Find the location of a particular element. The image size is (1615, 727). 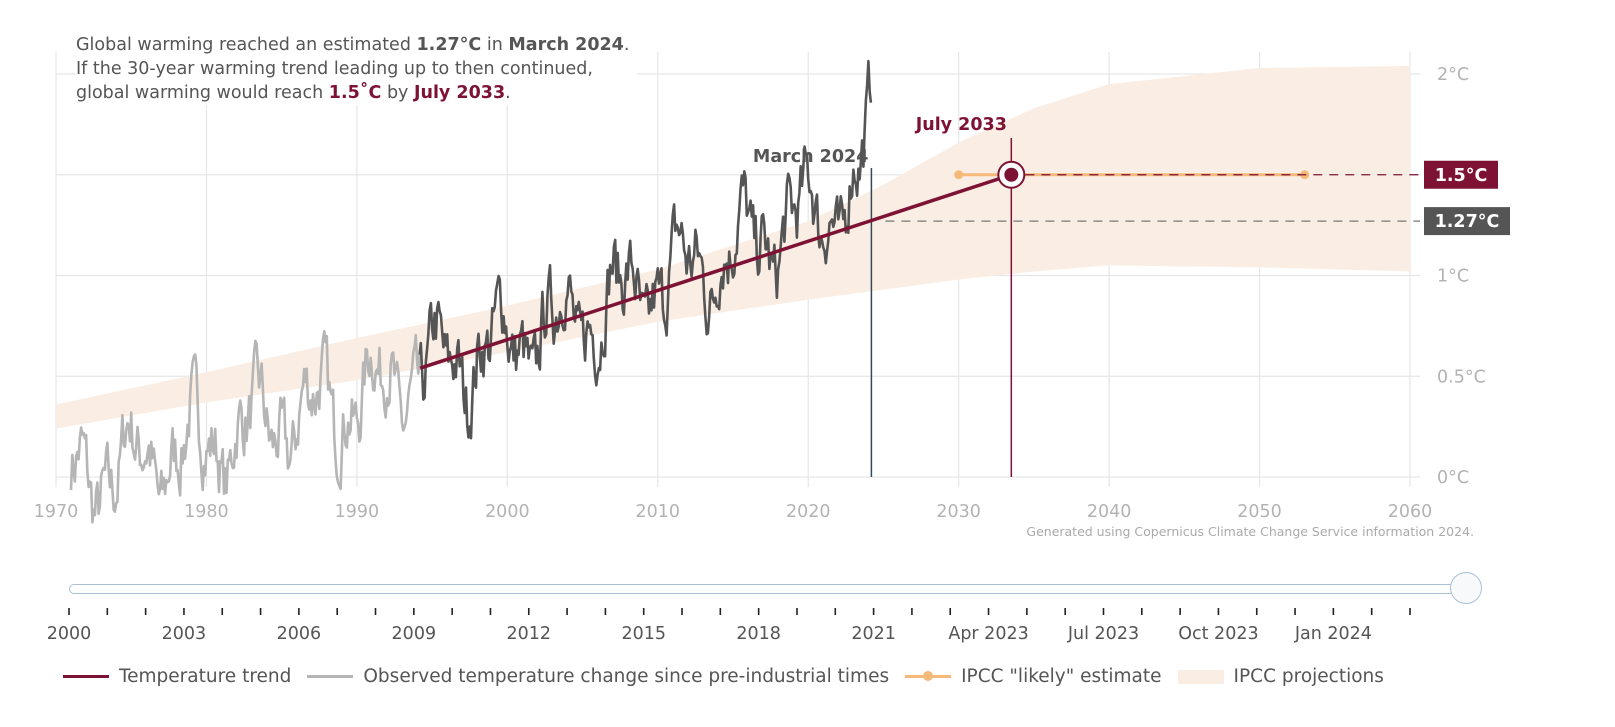

timeline-tick-label: Oct 2023 is located at coordinates (1218, 634).